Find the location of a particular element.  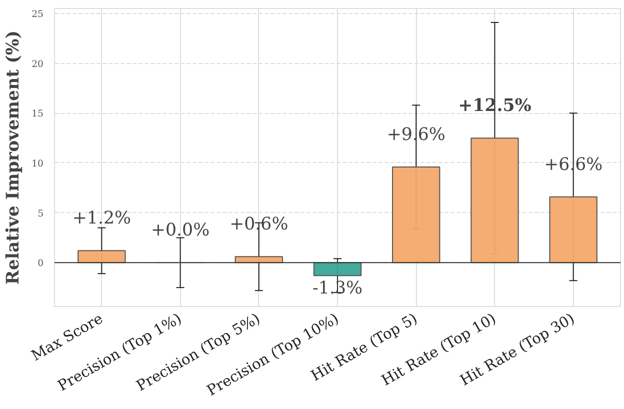

y-axis-title: Relative Improvement (%) is located at coordinates (14, 157).